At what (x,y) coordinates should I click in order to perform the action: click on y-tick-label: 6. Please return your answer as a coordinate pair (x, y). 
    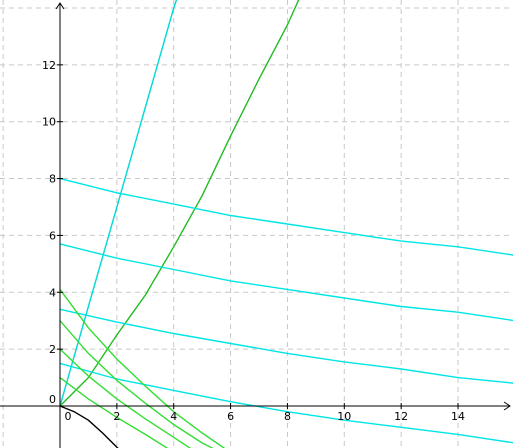
    Looking at the image, I should click on (52, 235).